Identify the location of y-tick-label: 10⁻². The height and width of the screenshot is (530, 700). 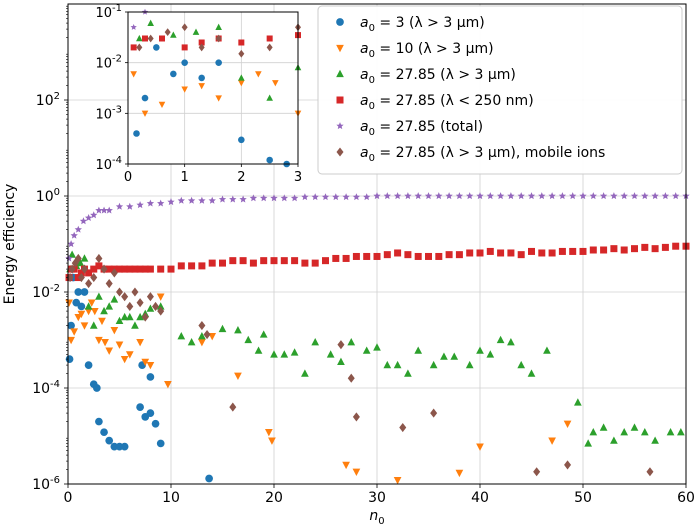
(46, 292).